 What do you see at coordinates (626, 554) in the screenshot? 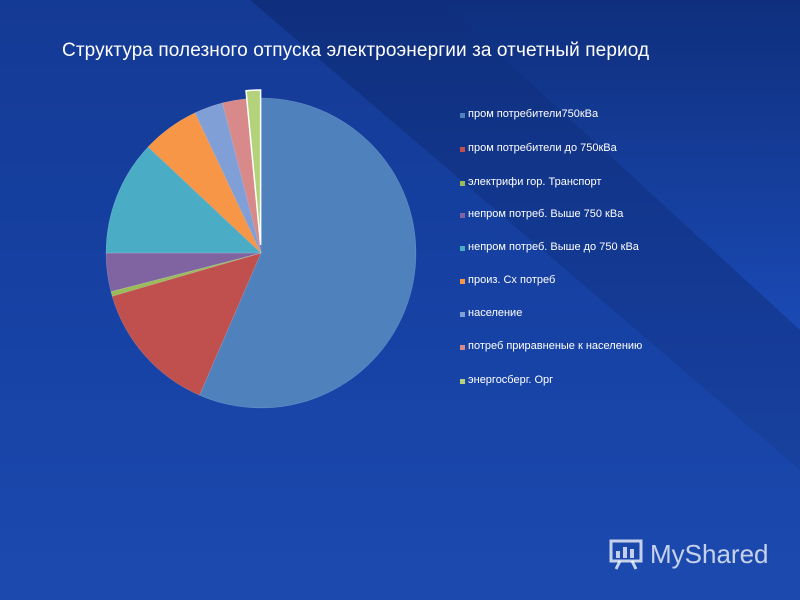
I see `chart-board-icon` at bounding box center [626, 554].